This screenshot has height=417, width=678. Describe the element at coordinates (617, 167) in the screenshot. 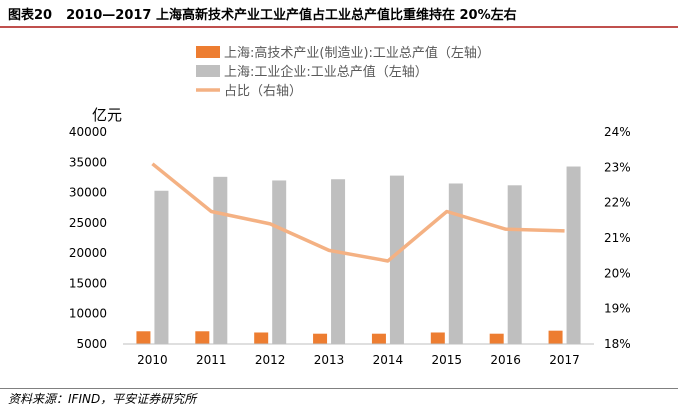

I see `y2-tick-label: 23%` at that location.